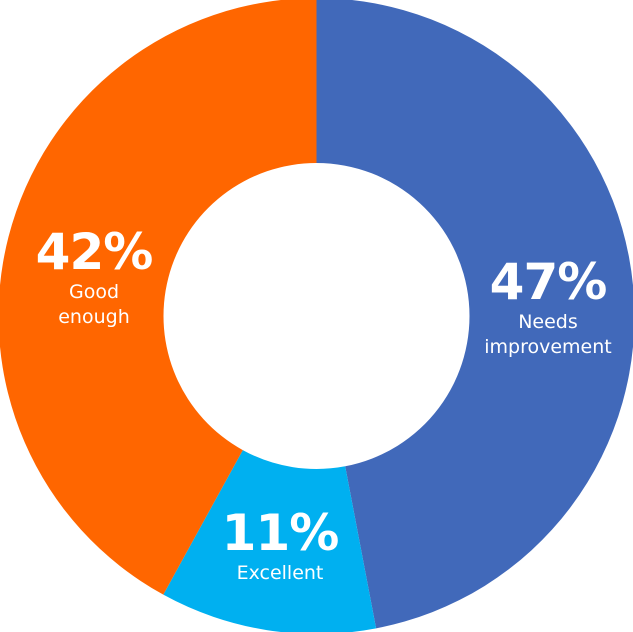  What do you see at coordinates (280, 533) in the screenshot?
I see `slice-percent: 11%` at bounding box center [280, 533].